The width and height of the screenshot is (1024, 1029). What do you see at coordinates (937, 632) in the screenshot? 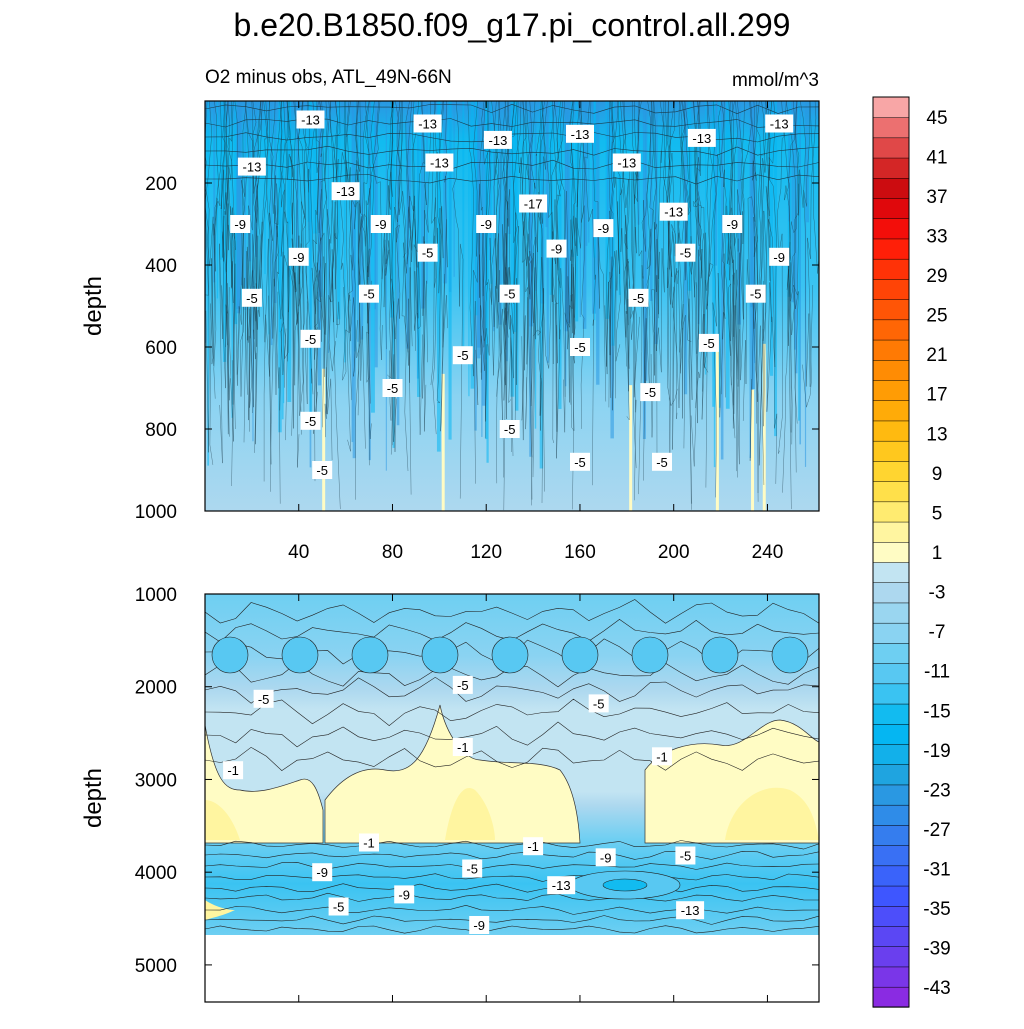
I see `colorbar-tick-label: -7` at bounding box center [937, 632].